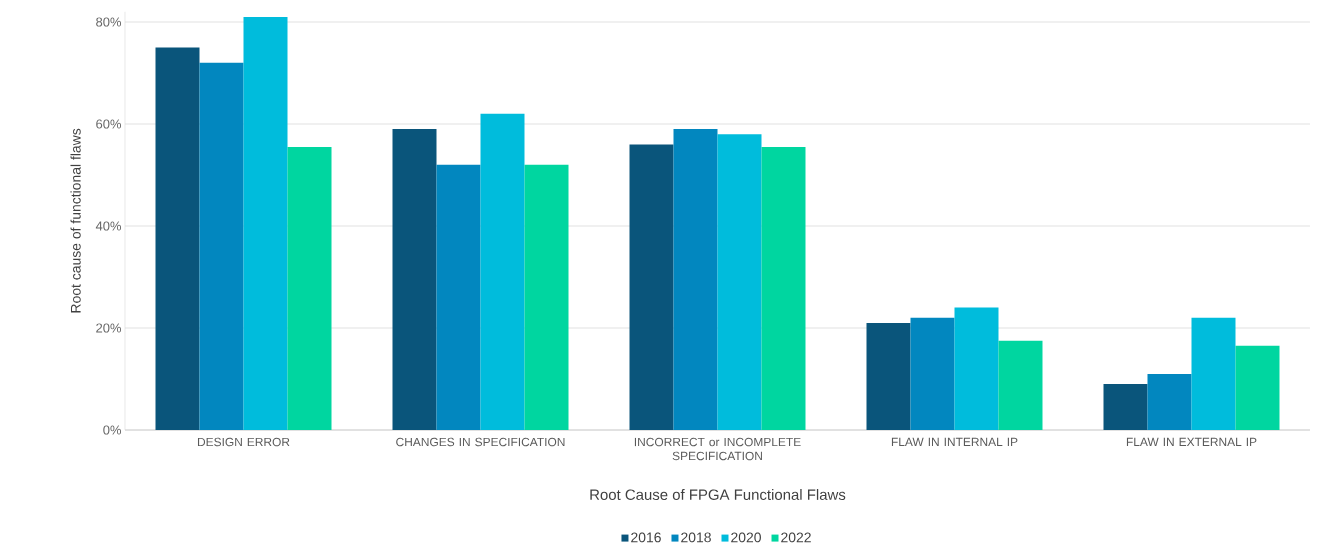  What do you see at coordinates (646, 537) in the screenshot?
I see `legend-label: 2016` at bounding box center [646, 537].